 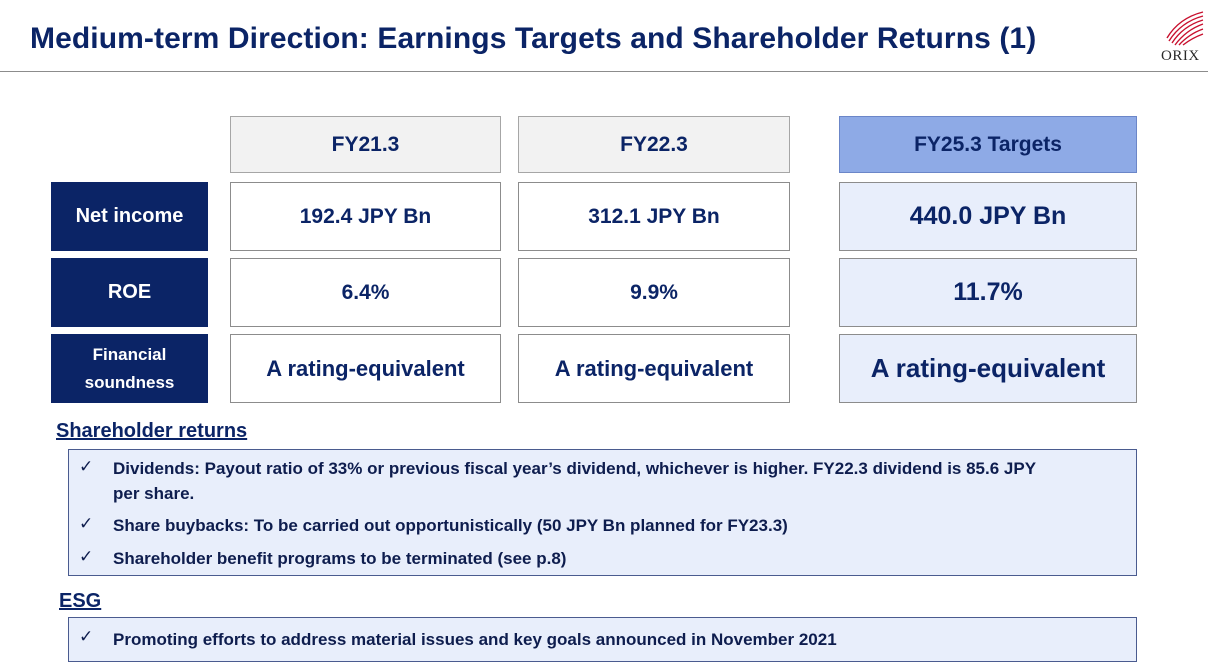 What do you see at coordinates (152, 431) in the screenshot?
I see `shareholder-returns-heading: Shareholder returns` at bounding box center [152, 431].